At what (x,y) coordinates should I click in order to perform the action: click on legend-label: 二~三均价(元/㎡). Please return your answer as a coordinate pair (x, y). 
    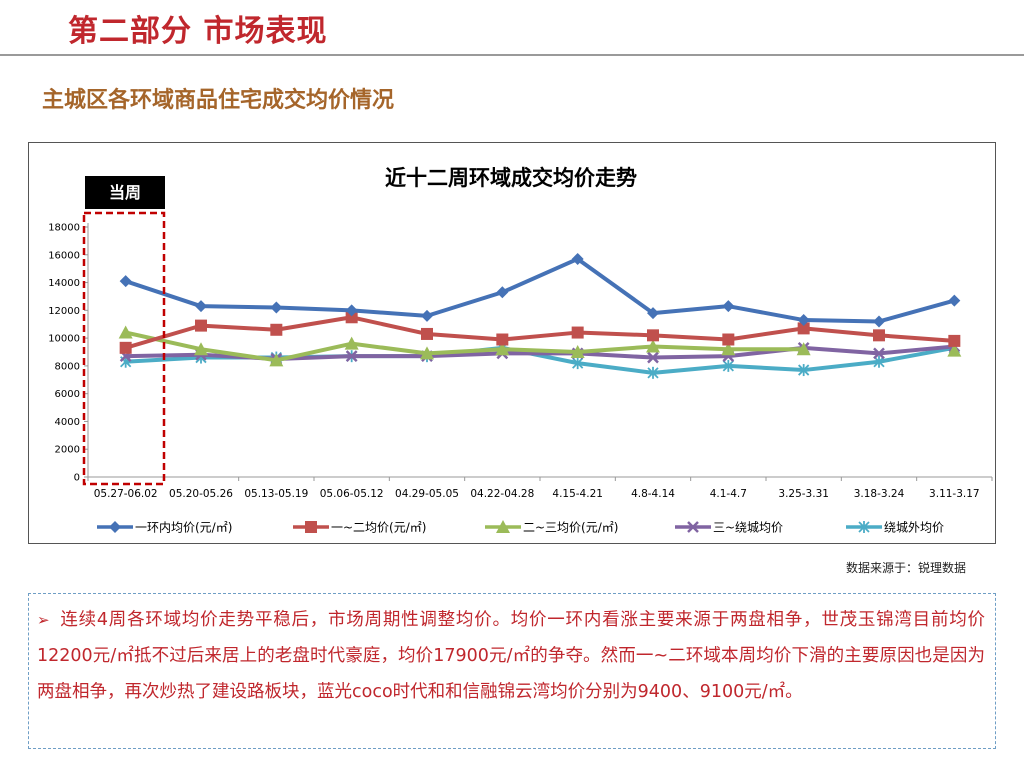
    Looking at the image, I should click on (570, 528).